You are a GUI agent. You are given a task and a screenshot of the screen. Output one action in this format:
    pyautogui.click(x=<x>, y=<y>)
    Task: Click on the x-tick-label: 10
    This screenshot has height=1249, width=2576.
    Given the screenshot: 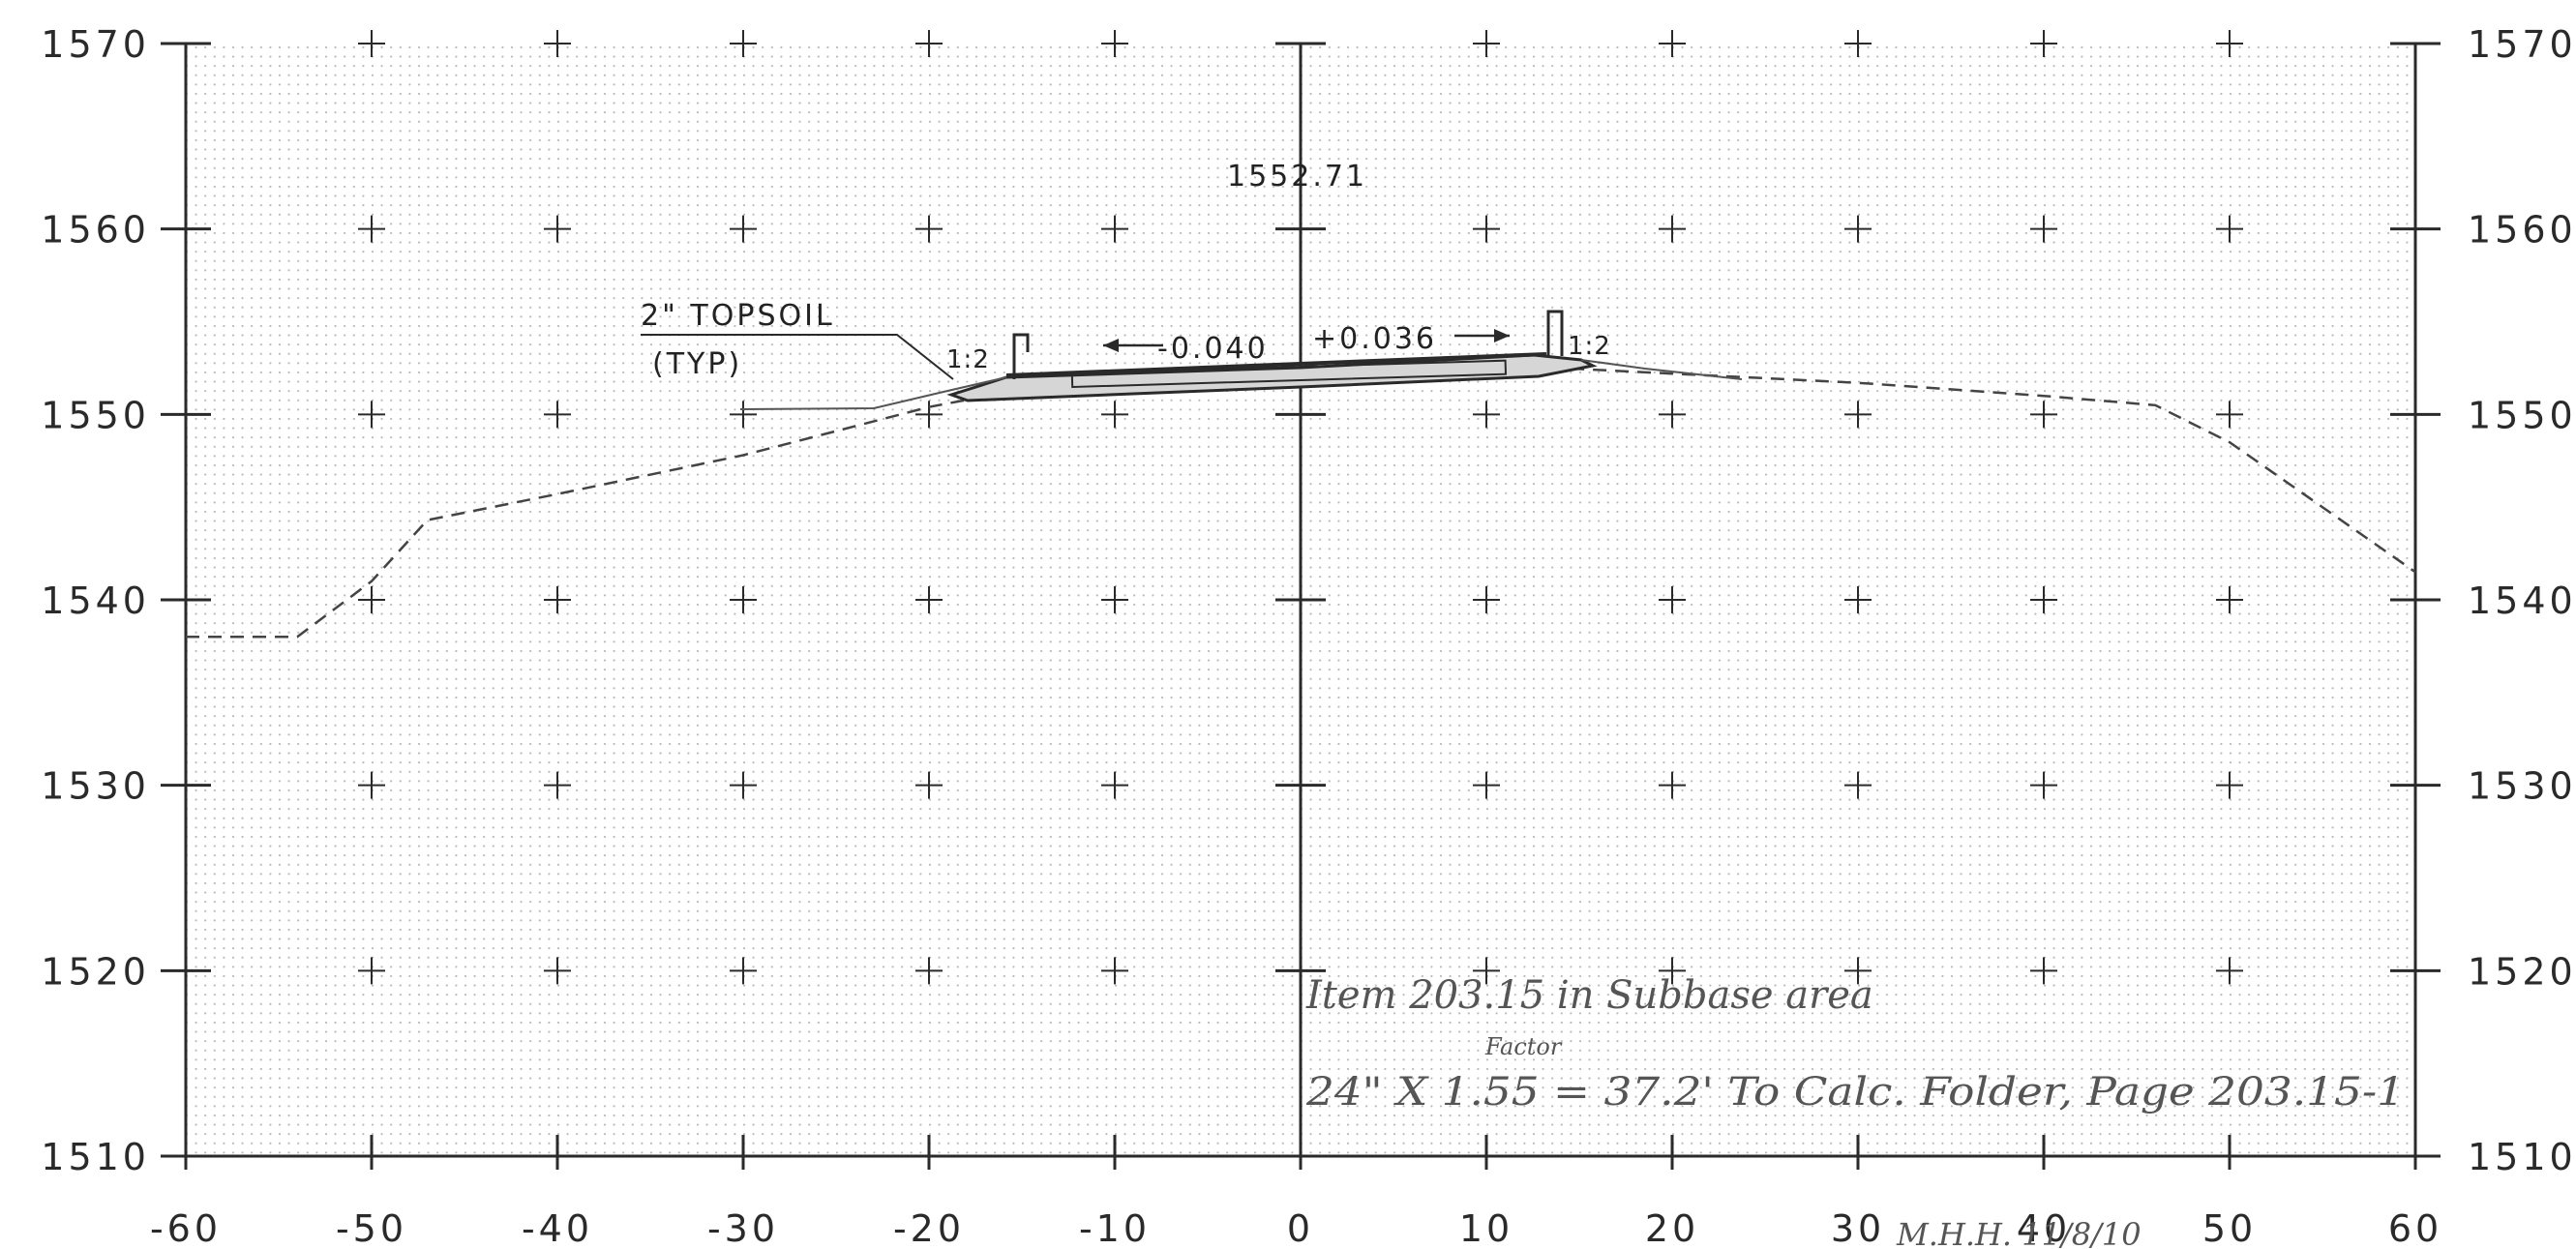 What is the action you would take?
    pyautogui.click(x=1486, y=1228)
    